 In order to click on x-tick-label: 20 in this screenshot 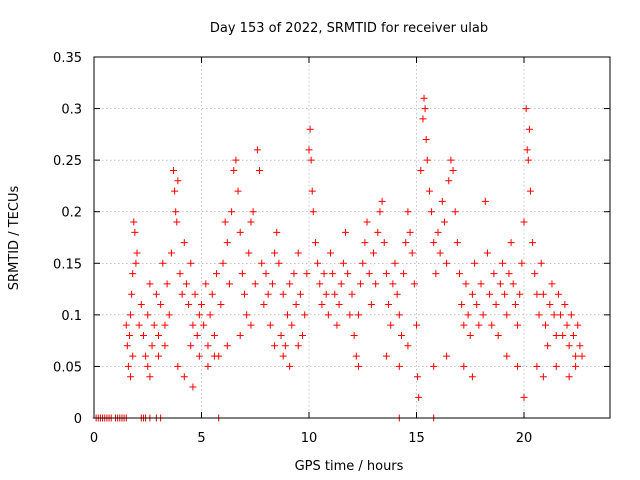, I will do `click(524, 438)`.